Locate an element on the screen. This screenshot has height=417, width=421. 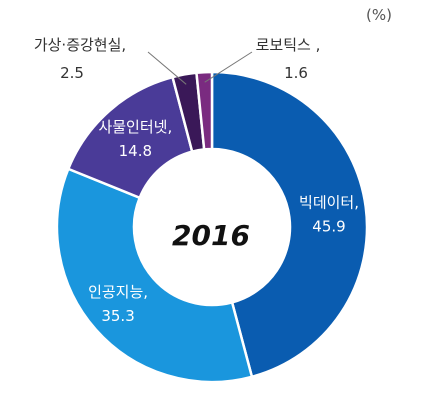
slice-로보틱스 is located at coordinates (204, 110).